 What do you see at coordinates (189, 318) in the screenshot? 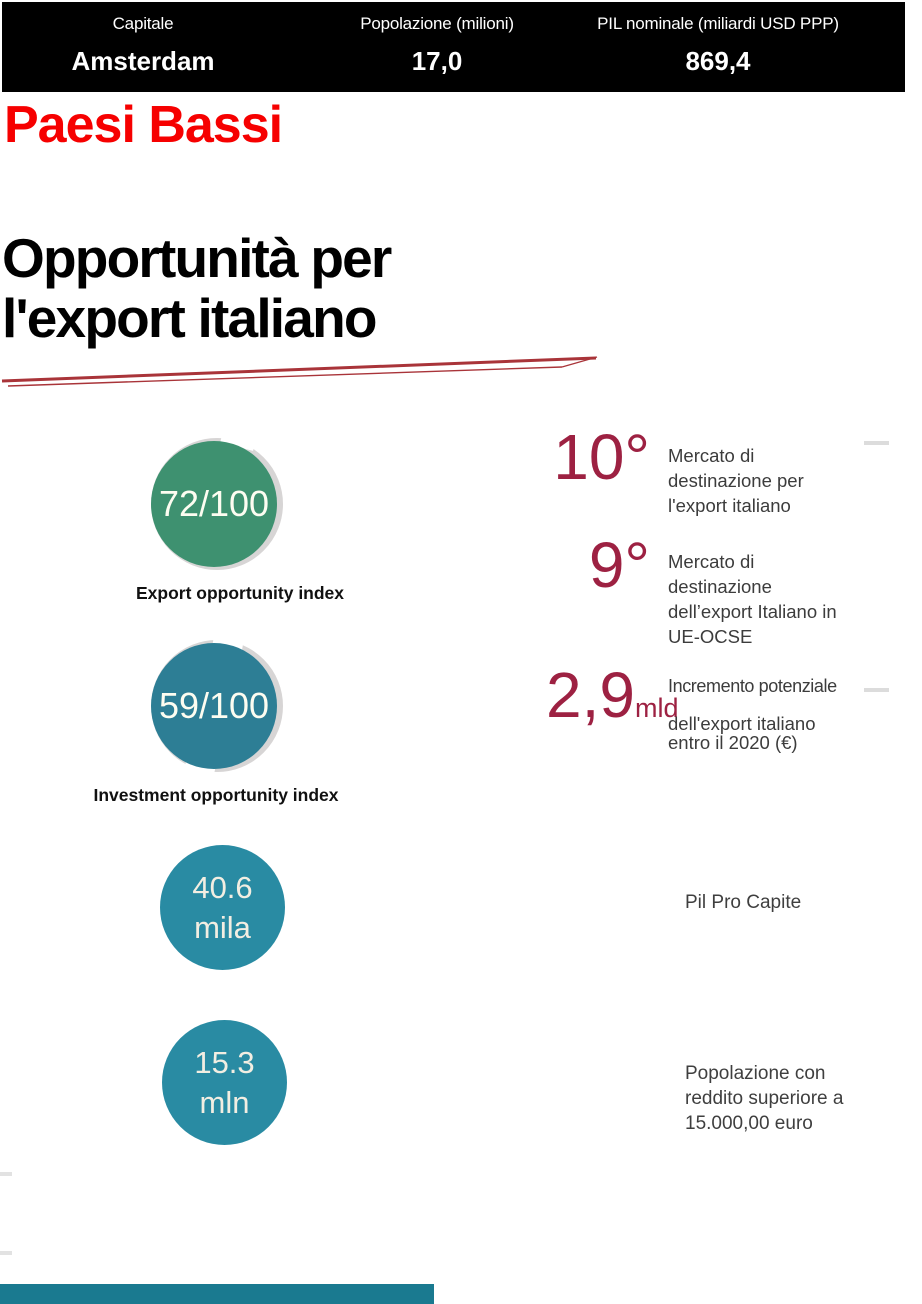
I see `page-title-line2: l'export italiano` at bounding box center [189, 318].